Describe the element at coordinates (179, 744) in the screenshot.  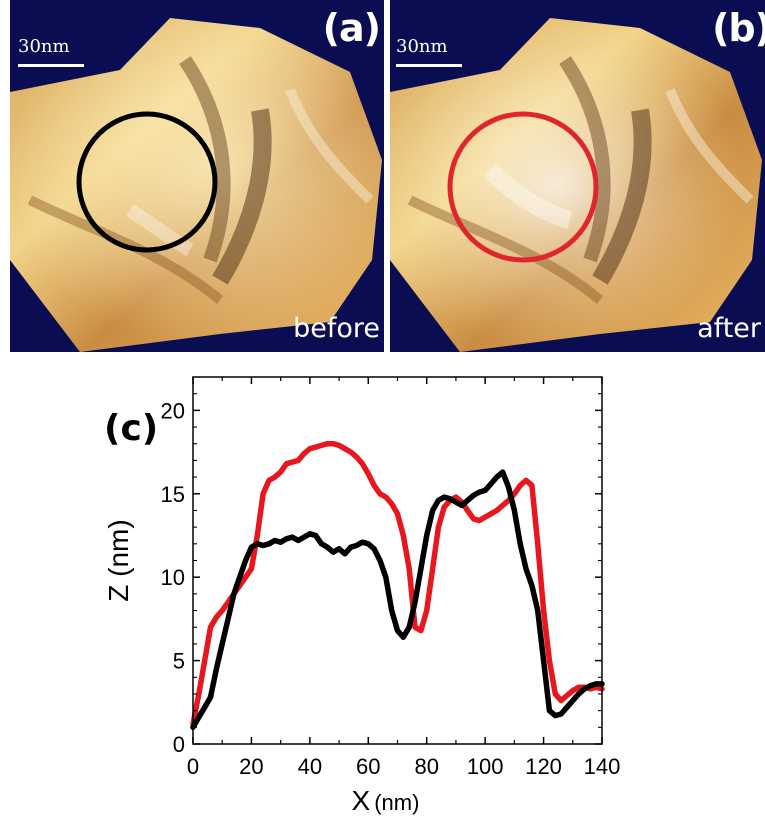
I see `y-tick-label: 0` at that location.